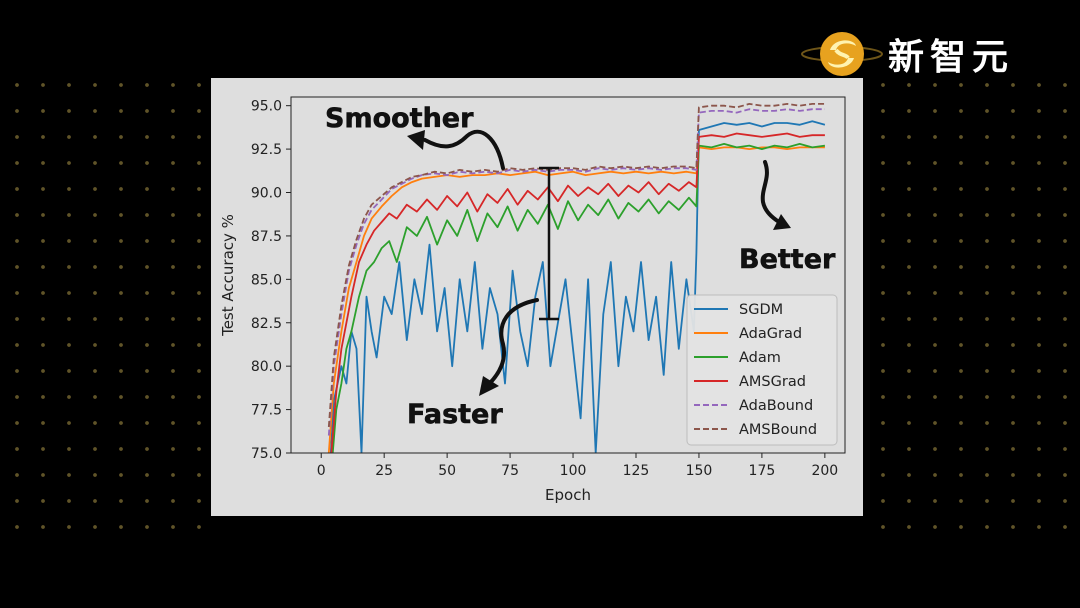  I want to click on y-tick-label: 82.5, so click(266, 324).